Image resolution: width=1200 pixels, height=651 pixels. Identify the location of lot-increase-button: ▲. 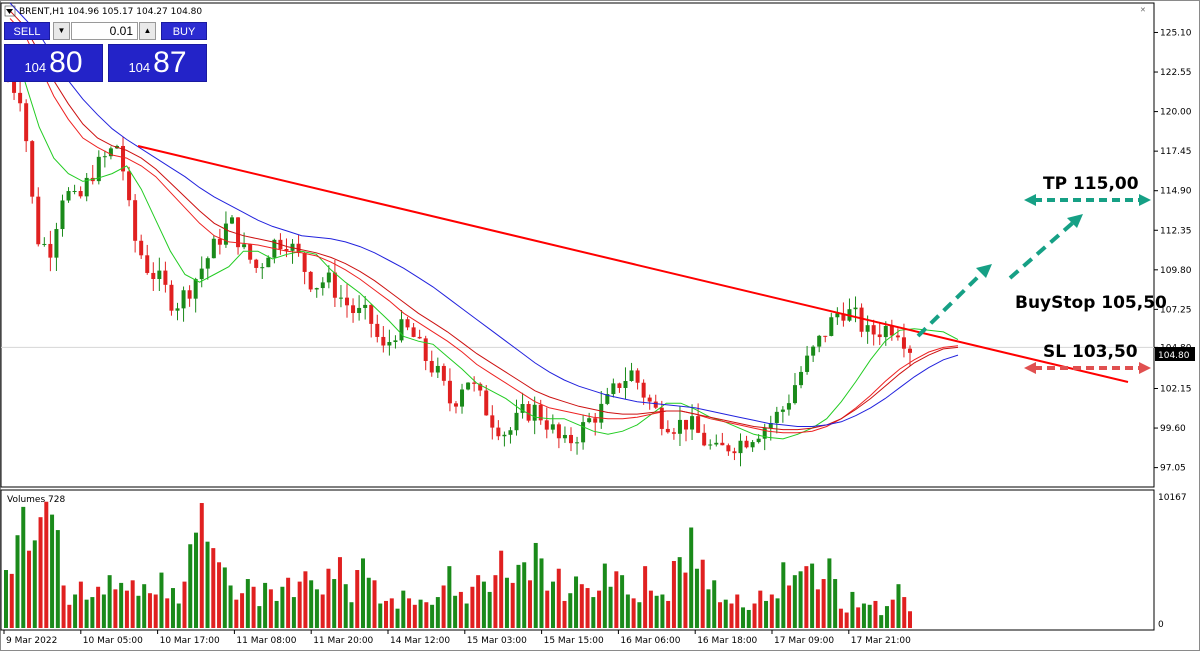
(147, 31).